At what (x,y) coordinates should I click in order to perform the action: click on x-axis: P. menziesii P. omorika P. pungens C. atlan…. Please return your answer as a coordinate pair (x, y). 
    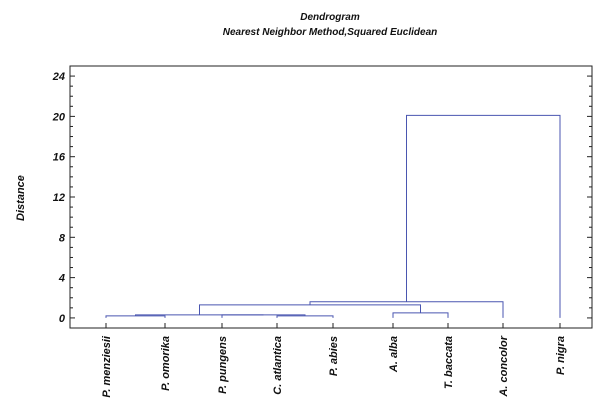
    Looking at the image, I should click on (334, 360).